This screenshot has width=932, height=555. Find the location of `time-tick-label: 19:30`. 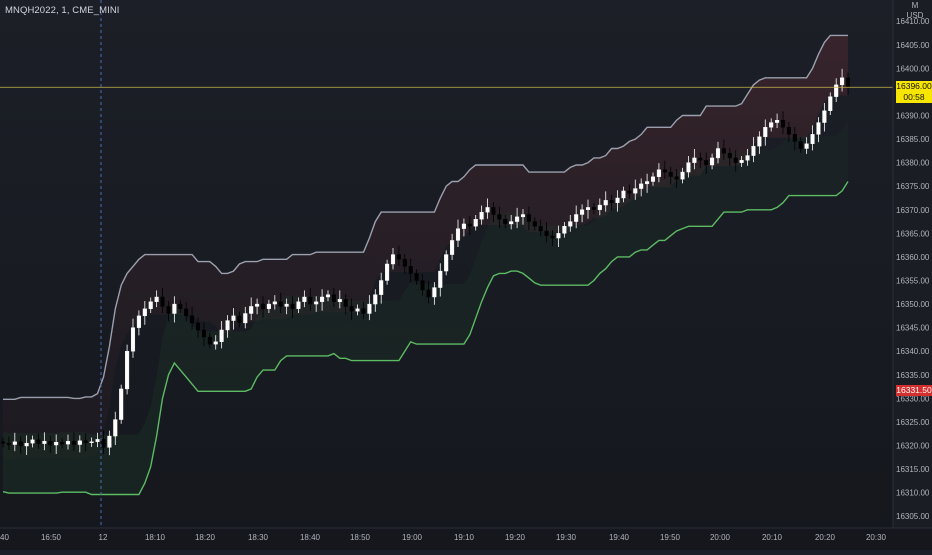

time-tick-label: 19:30 is located at coordinates (566, 537).